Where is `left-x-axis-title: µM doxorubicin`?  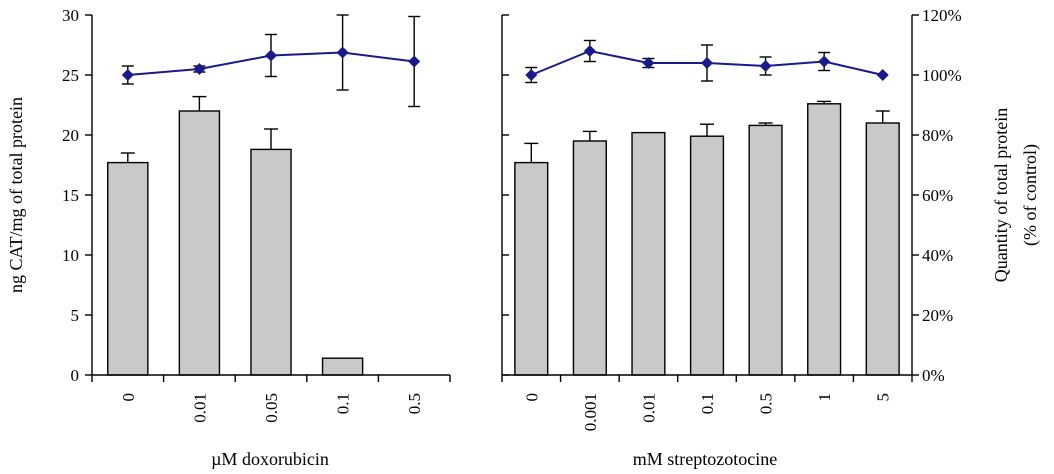 left-x-axis-title: µM doxorubicin is located at coordinates (270, 459).